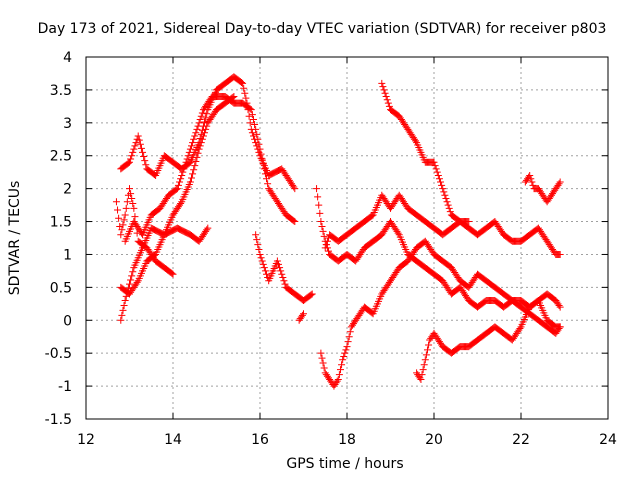 Image resolution: width=640 pixels, height=480 pixels. What do you see at coordinates (15, 238) in the screenshot?
I see `y-axis-label: SDTVAR / TECUs` at bounding box center [15, 238].